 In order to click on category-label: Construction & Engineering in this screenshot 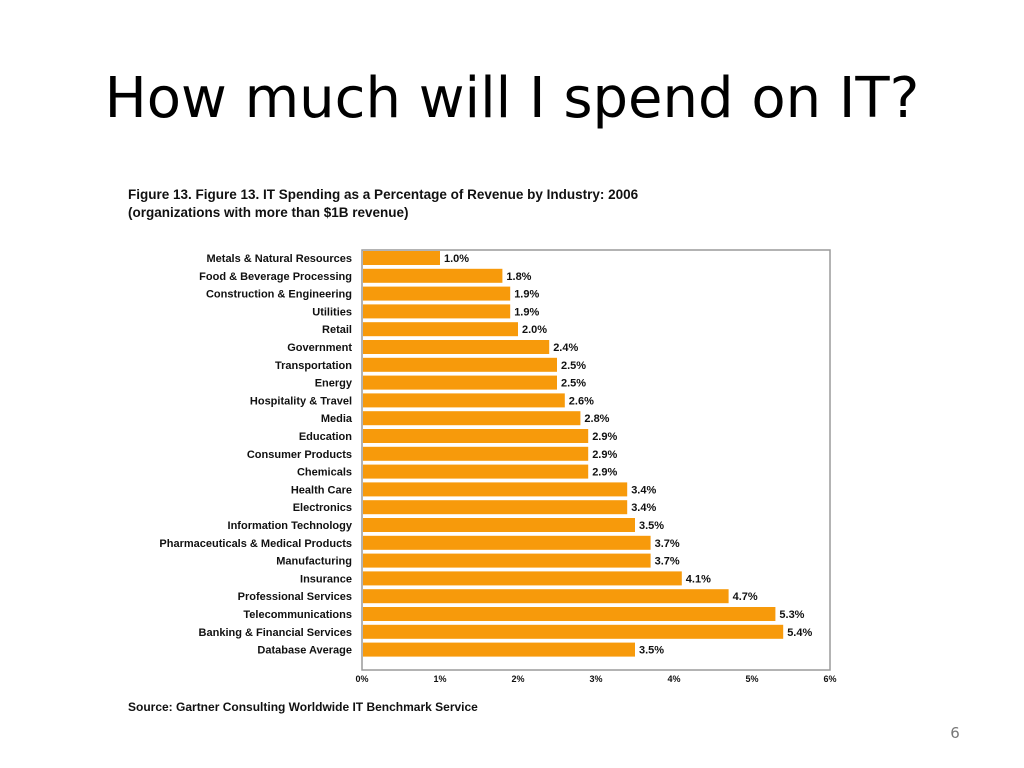, I will do `click(279, 295)`.